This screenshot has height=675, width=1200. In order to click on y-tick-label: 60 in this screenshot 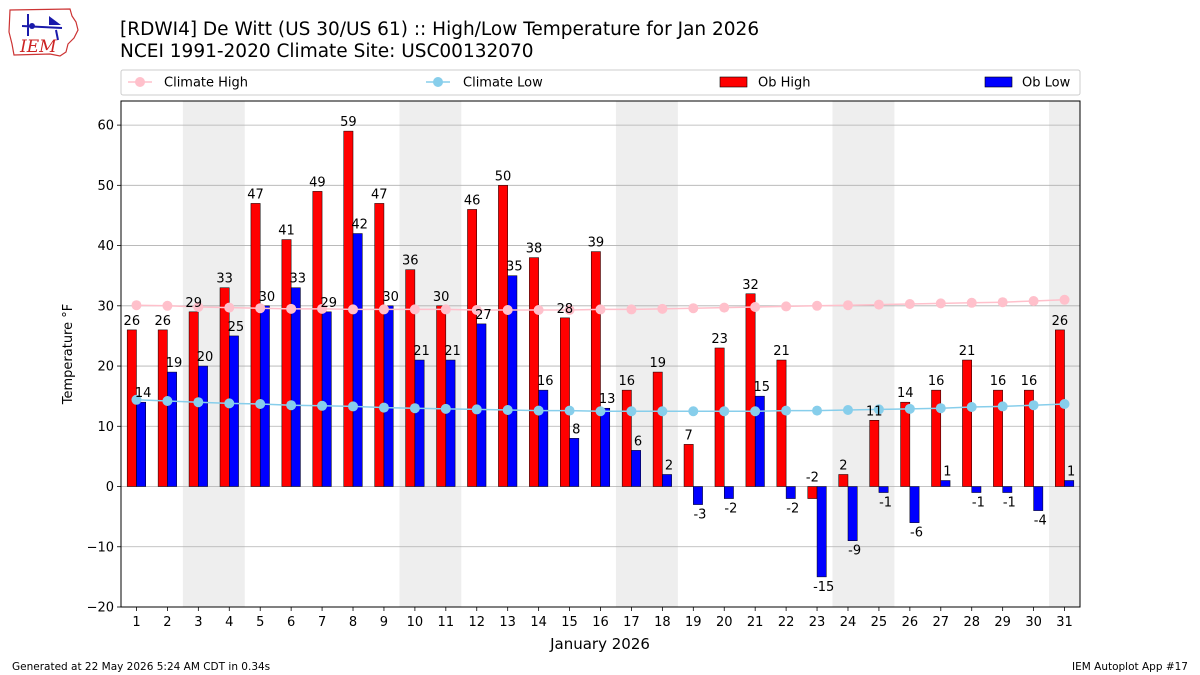, I will do `click(105, 126)`.